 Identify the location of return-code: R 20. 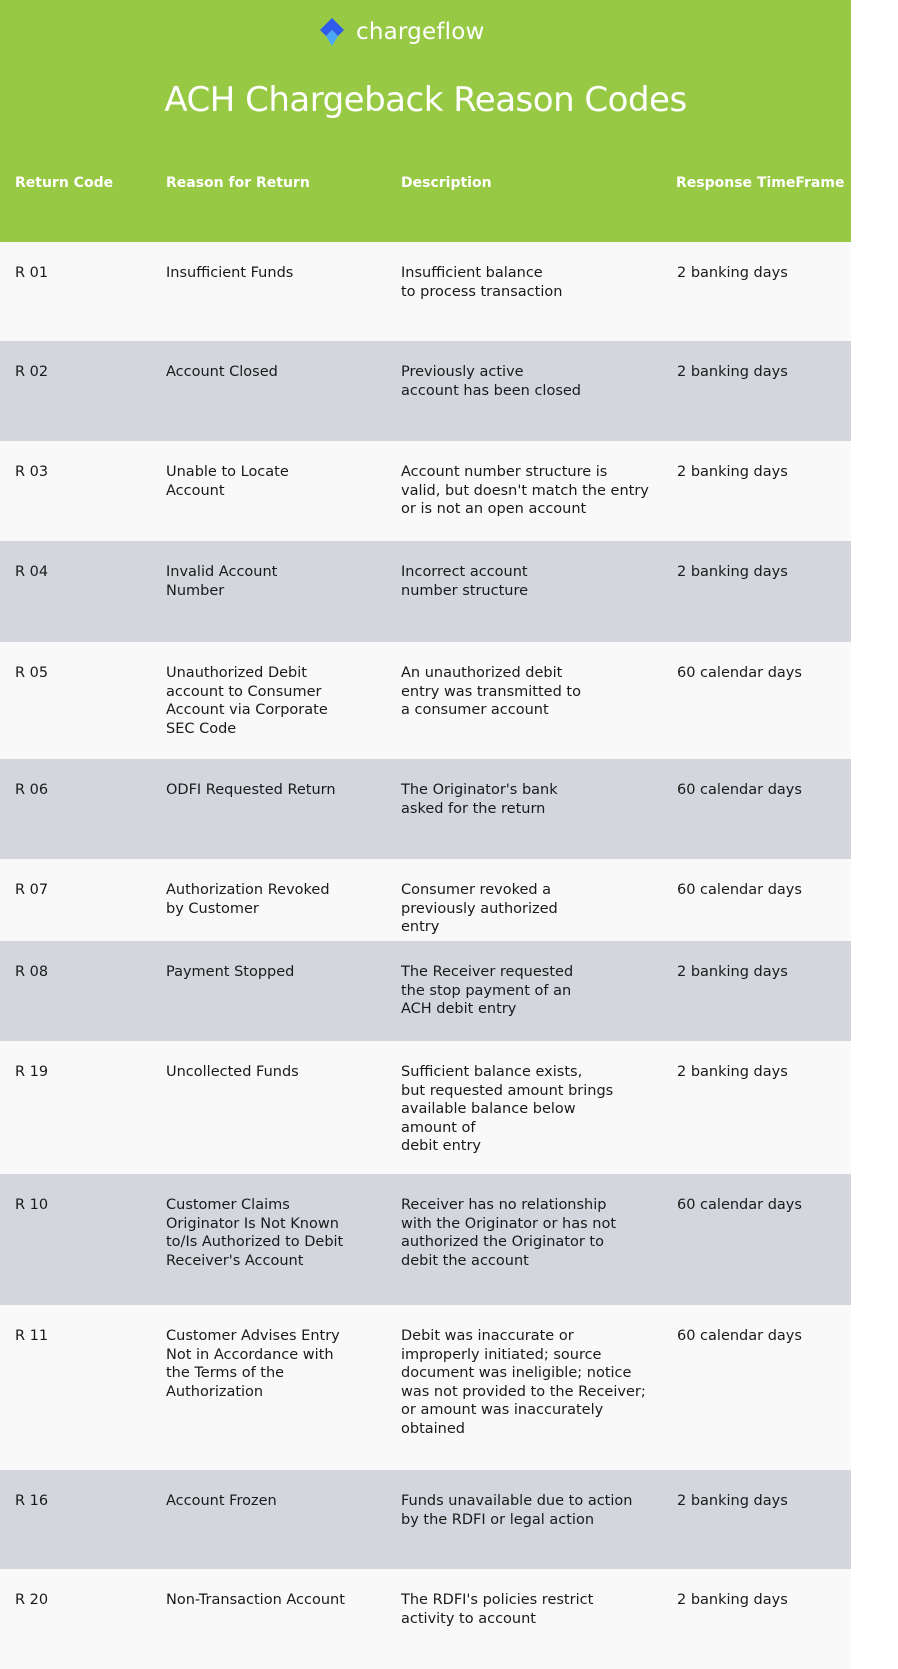
(32, 1600).